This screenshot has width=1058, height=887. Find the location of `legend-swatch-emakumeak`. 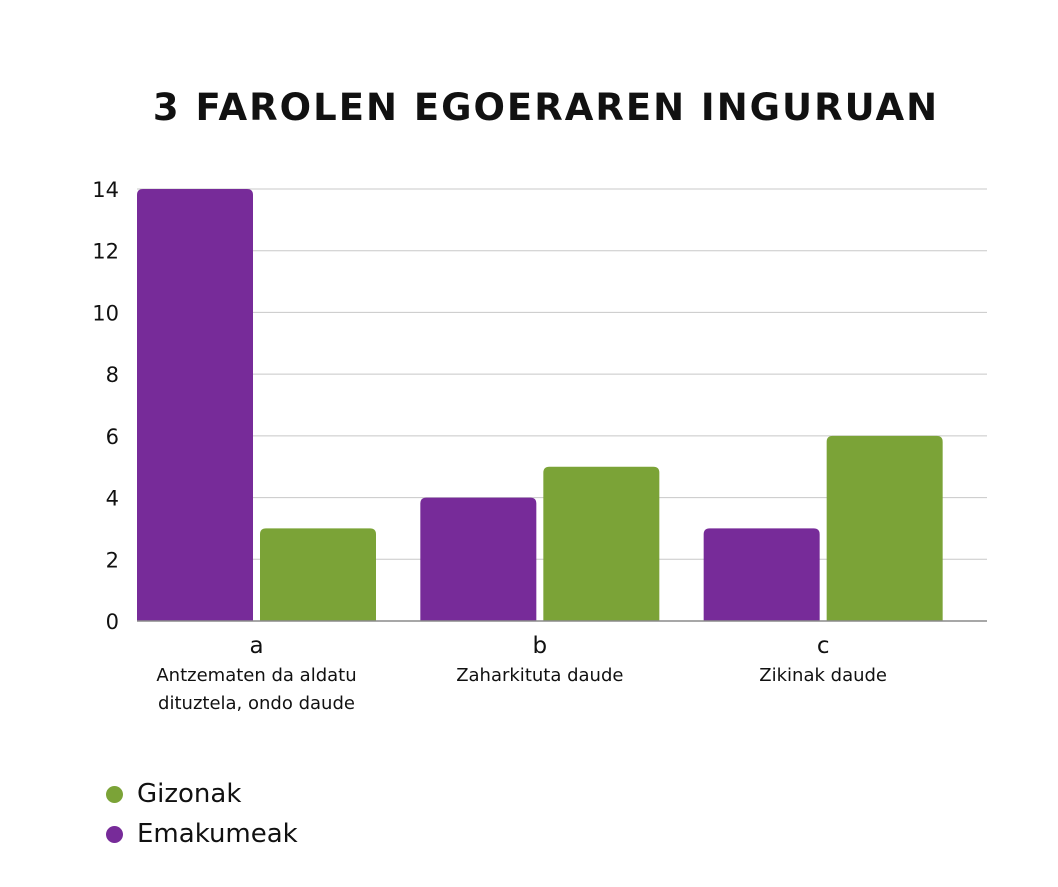

legend-swatch-emakumeak is located at coordinates (114, 834).